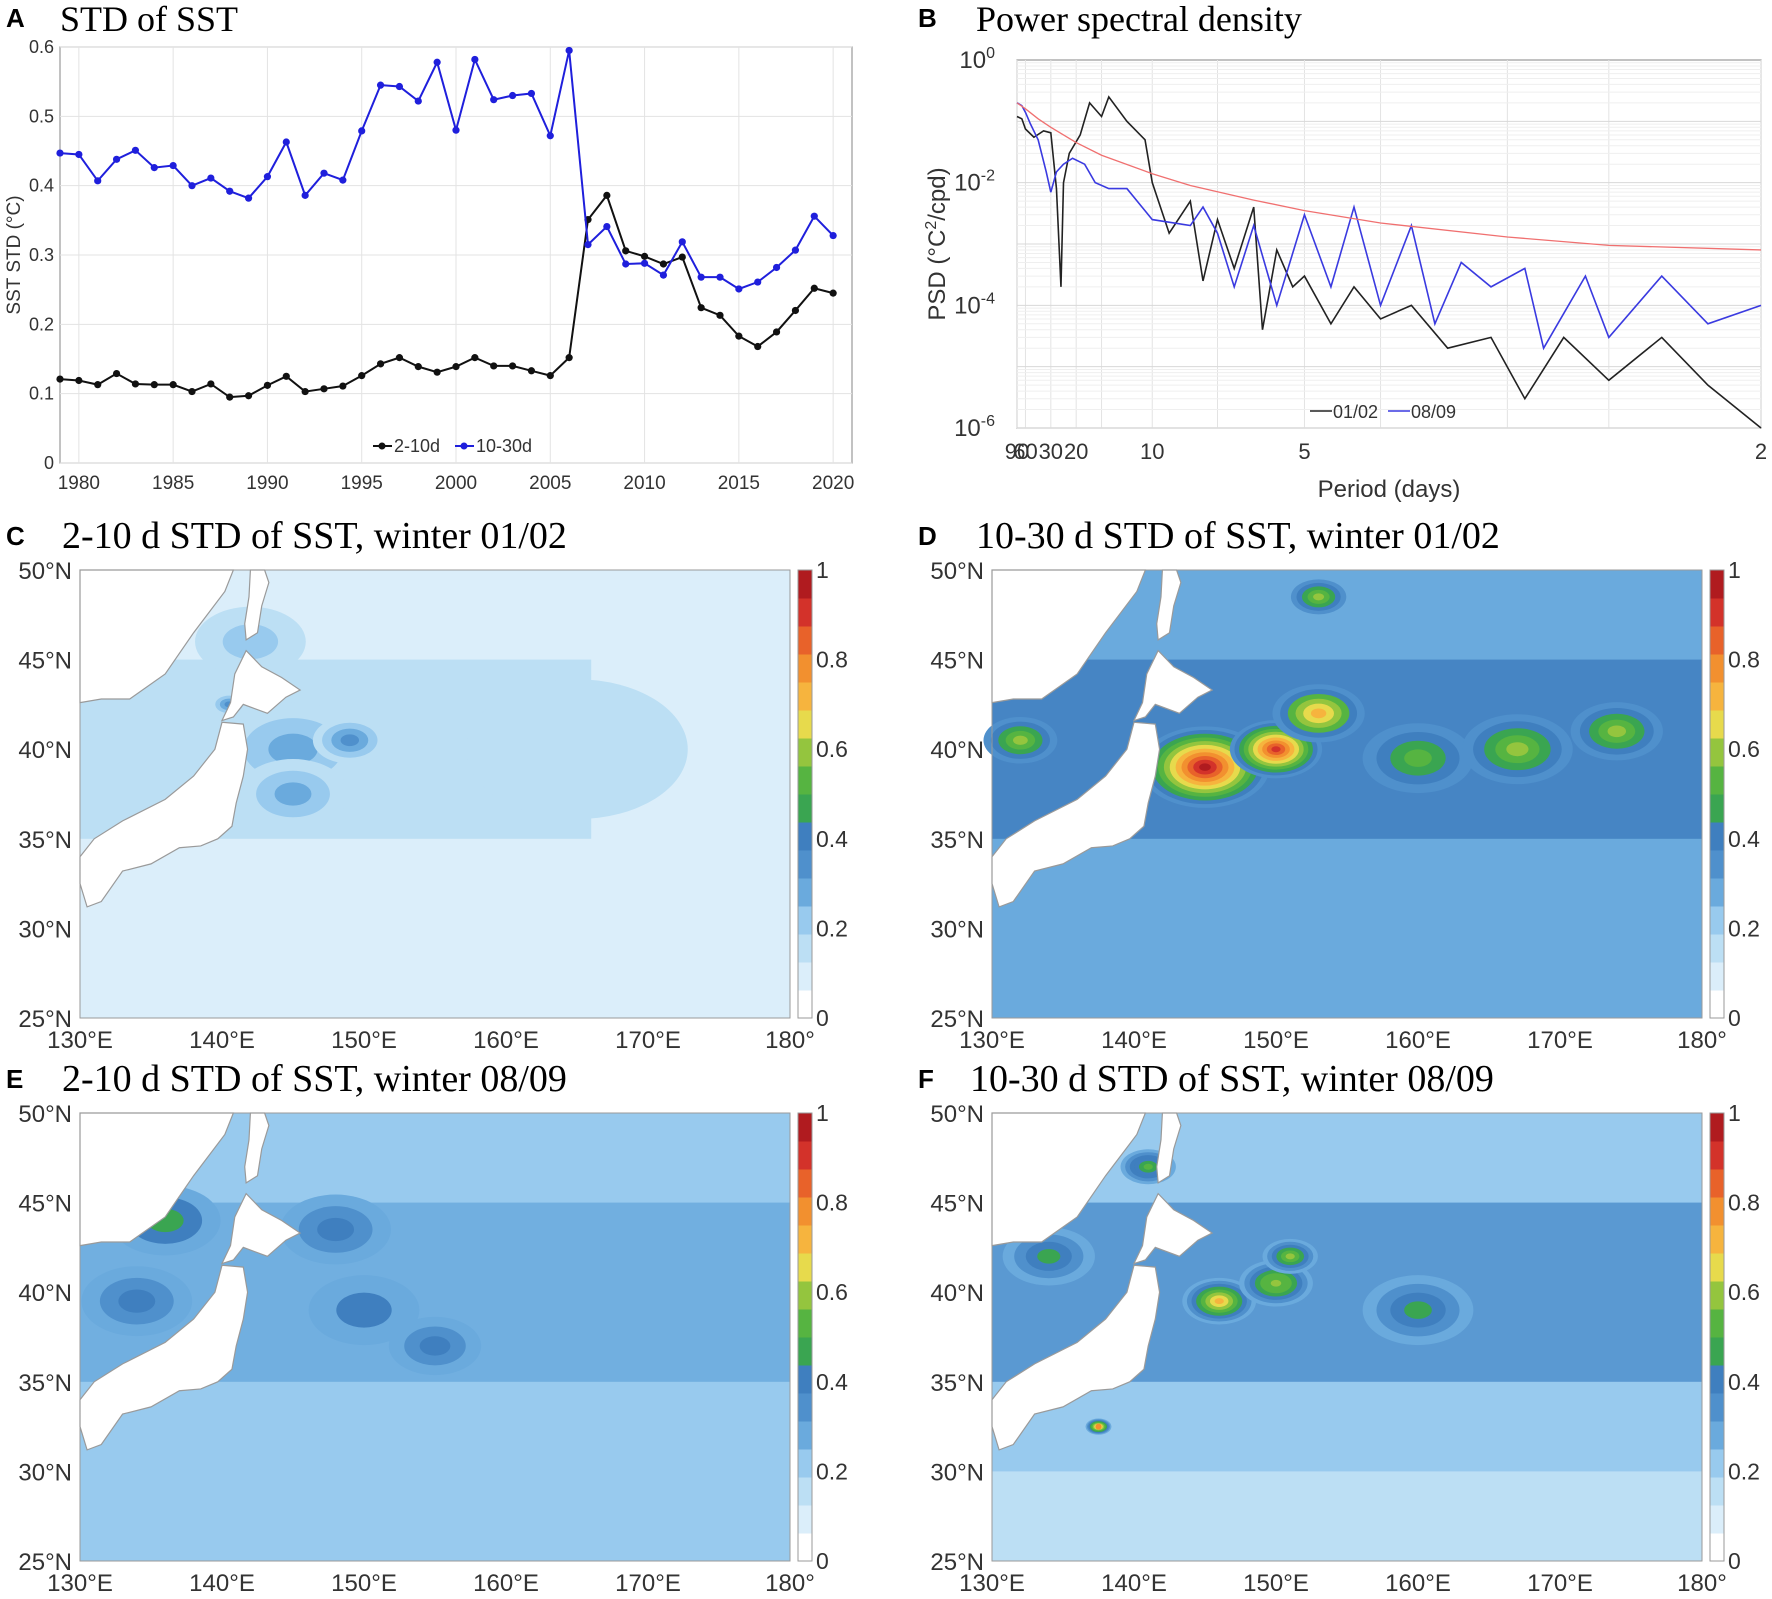 This screenshot has width=1772, height=1599. Describe the element at coordinates (937, 243) in the screenshot. I see `panel-b-ylabel: PSD (°C2/cpd)` at that location.